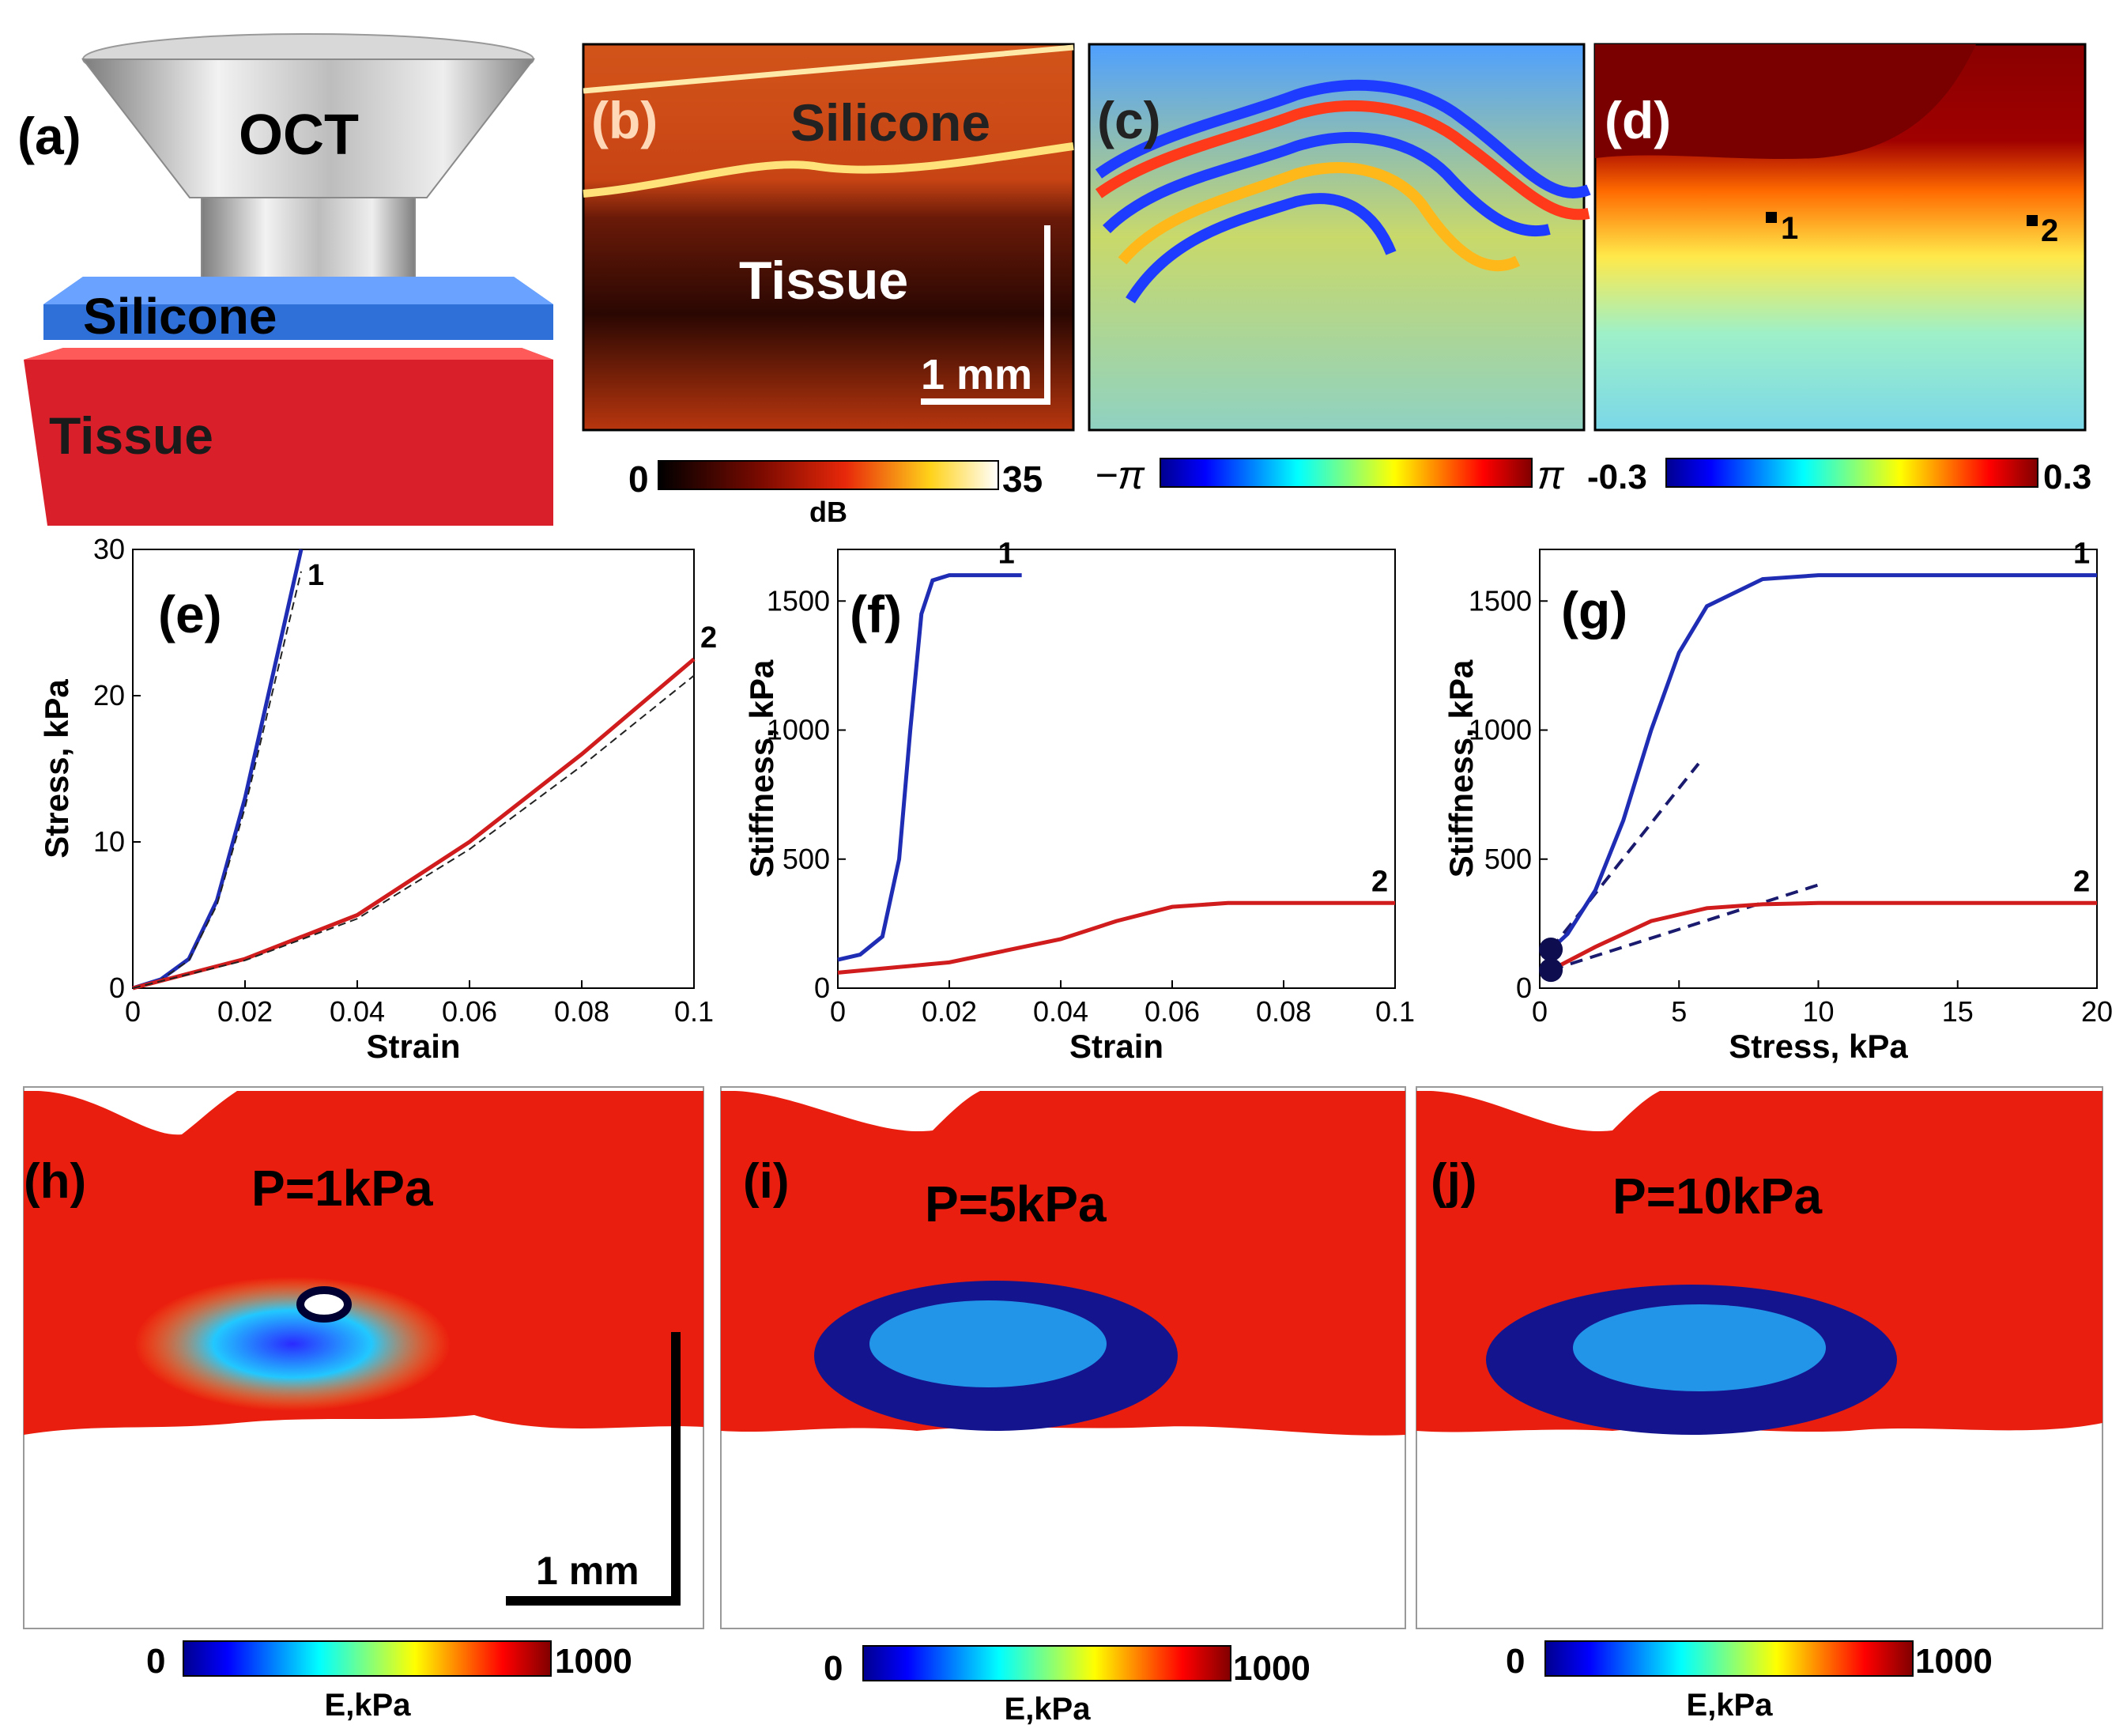  What do you see at coordinates (1851, 473) in the screenshot?
I see `strain-colorbar` at bounding box center [1851, 473].